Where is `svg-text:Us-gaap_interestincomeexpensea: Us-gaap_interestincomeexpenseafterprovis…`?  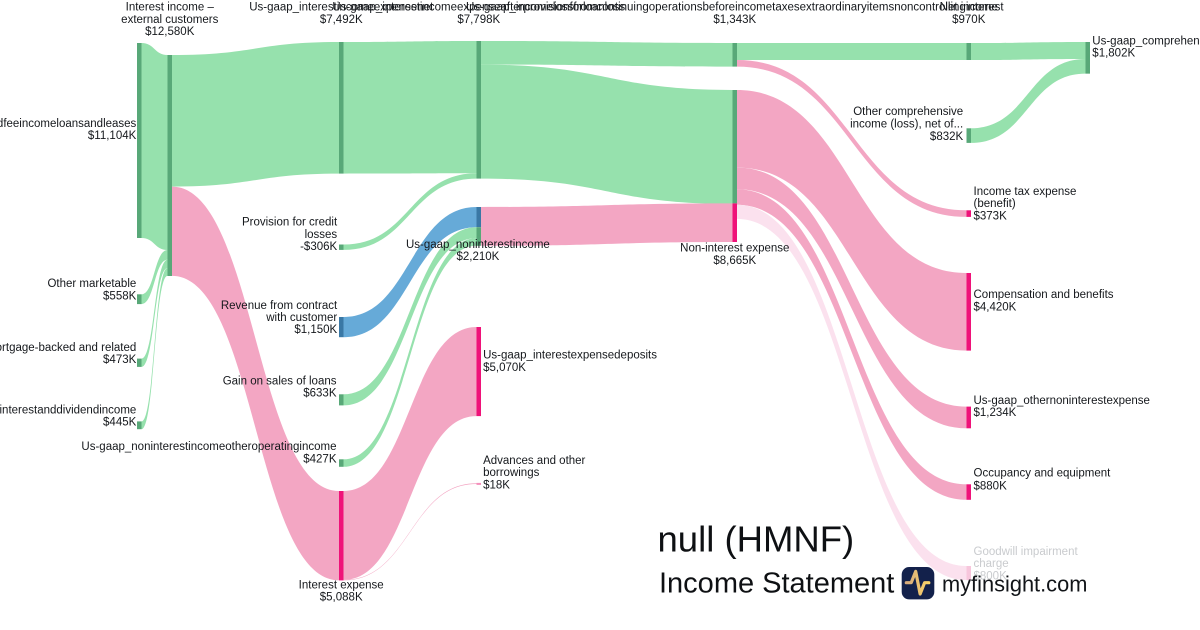 svg-text:Us-gaap_interestincomeexpensea: Us-gaap_interestincomeexpenseafterprovis… is located at coordinates (478, 8).